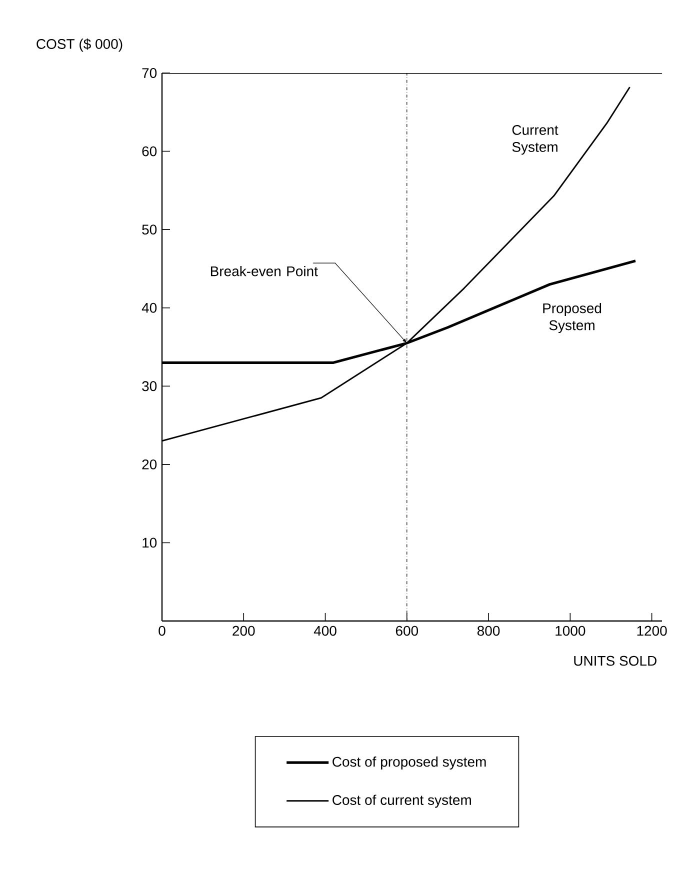 The height and width of the screenshot is (872, 676). I want to click on legend-label: Cost of proposed system, so click(409, 763).